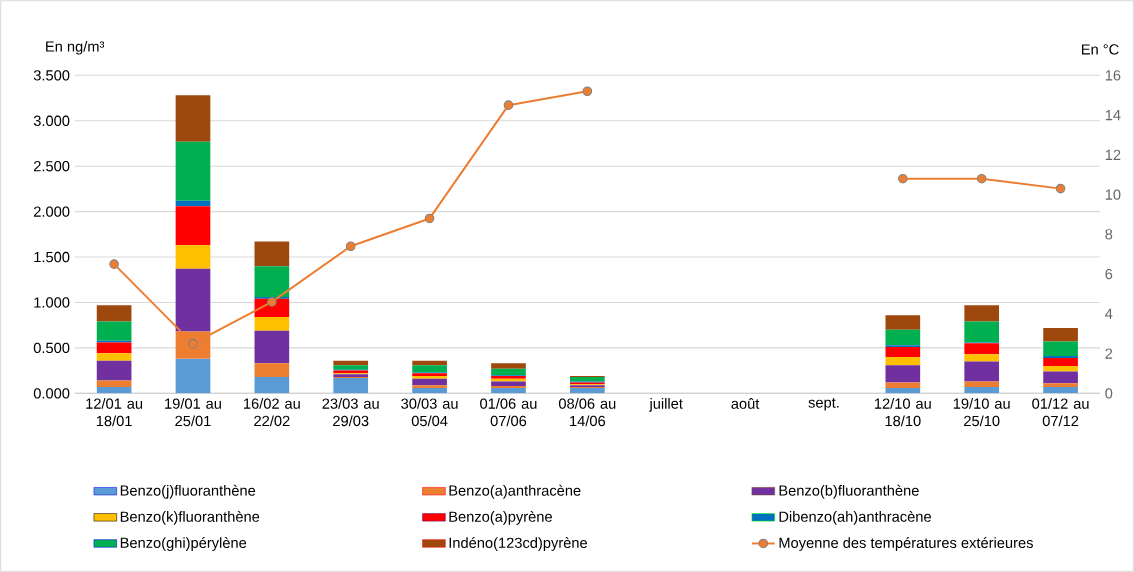 The width and height of the screenshot is (1134, 572). Describe the element at coordinates (188, 491) in the screenshot. I see `legend-label: Benzo(j)fluoranthène` at that location.